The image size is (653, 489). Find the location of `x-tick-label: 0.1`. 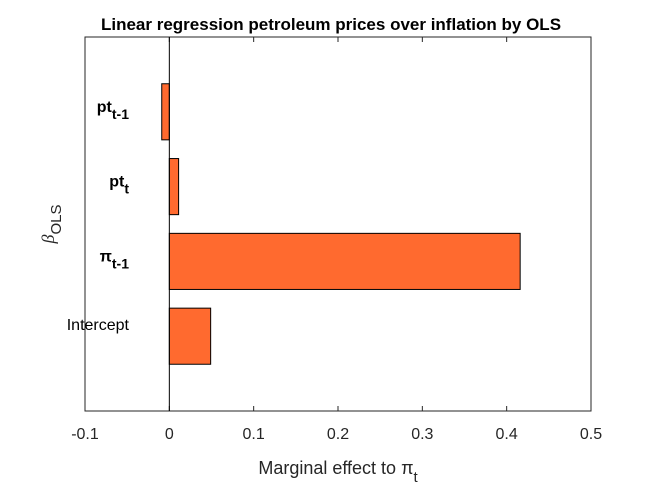

x-tick-label: 0.1 is located at coordinates (254, 434).